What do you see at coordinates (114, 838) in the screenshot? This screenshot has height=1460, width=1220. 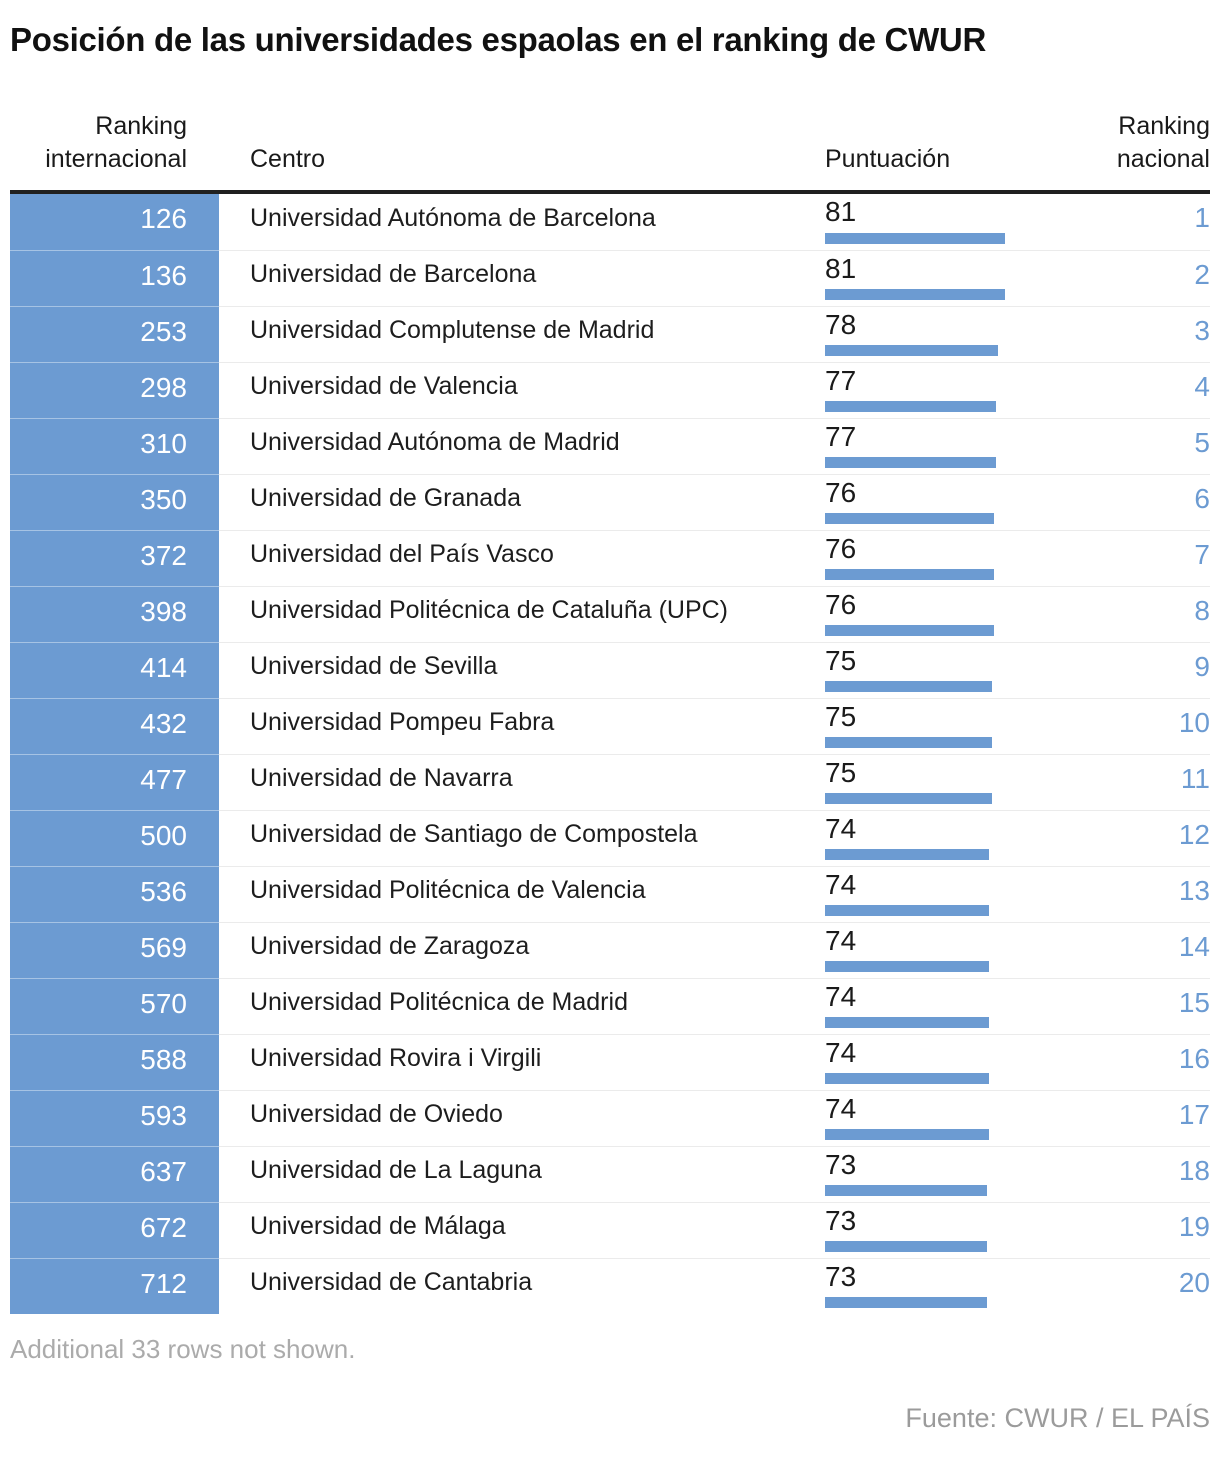 I see `ranking-internacional-cell: 500` at bounding box center [114, 838].